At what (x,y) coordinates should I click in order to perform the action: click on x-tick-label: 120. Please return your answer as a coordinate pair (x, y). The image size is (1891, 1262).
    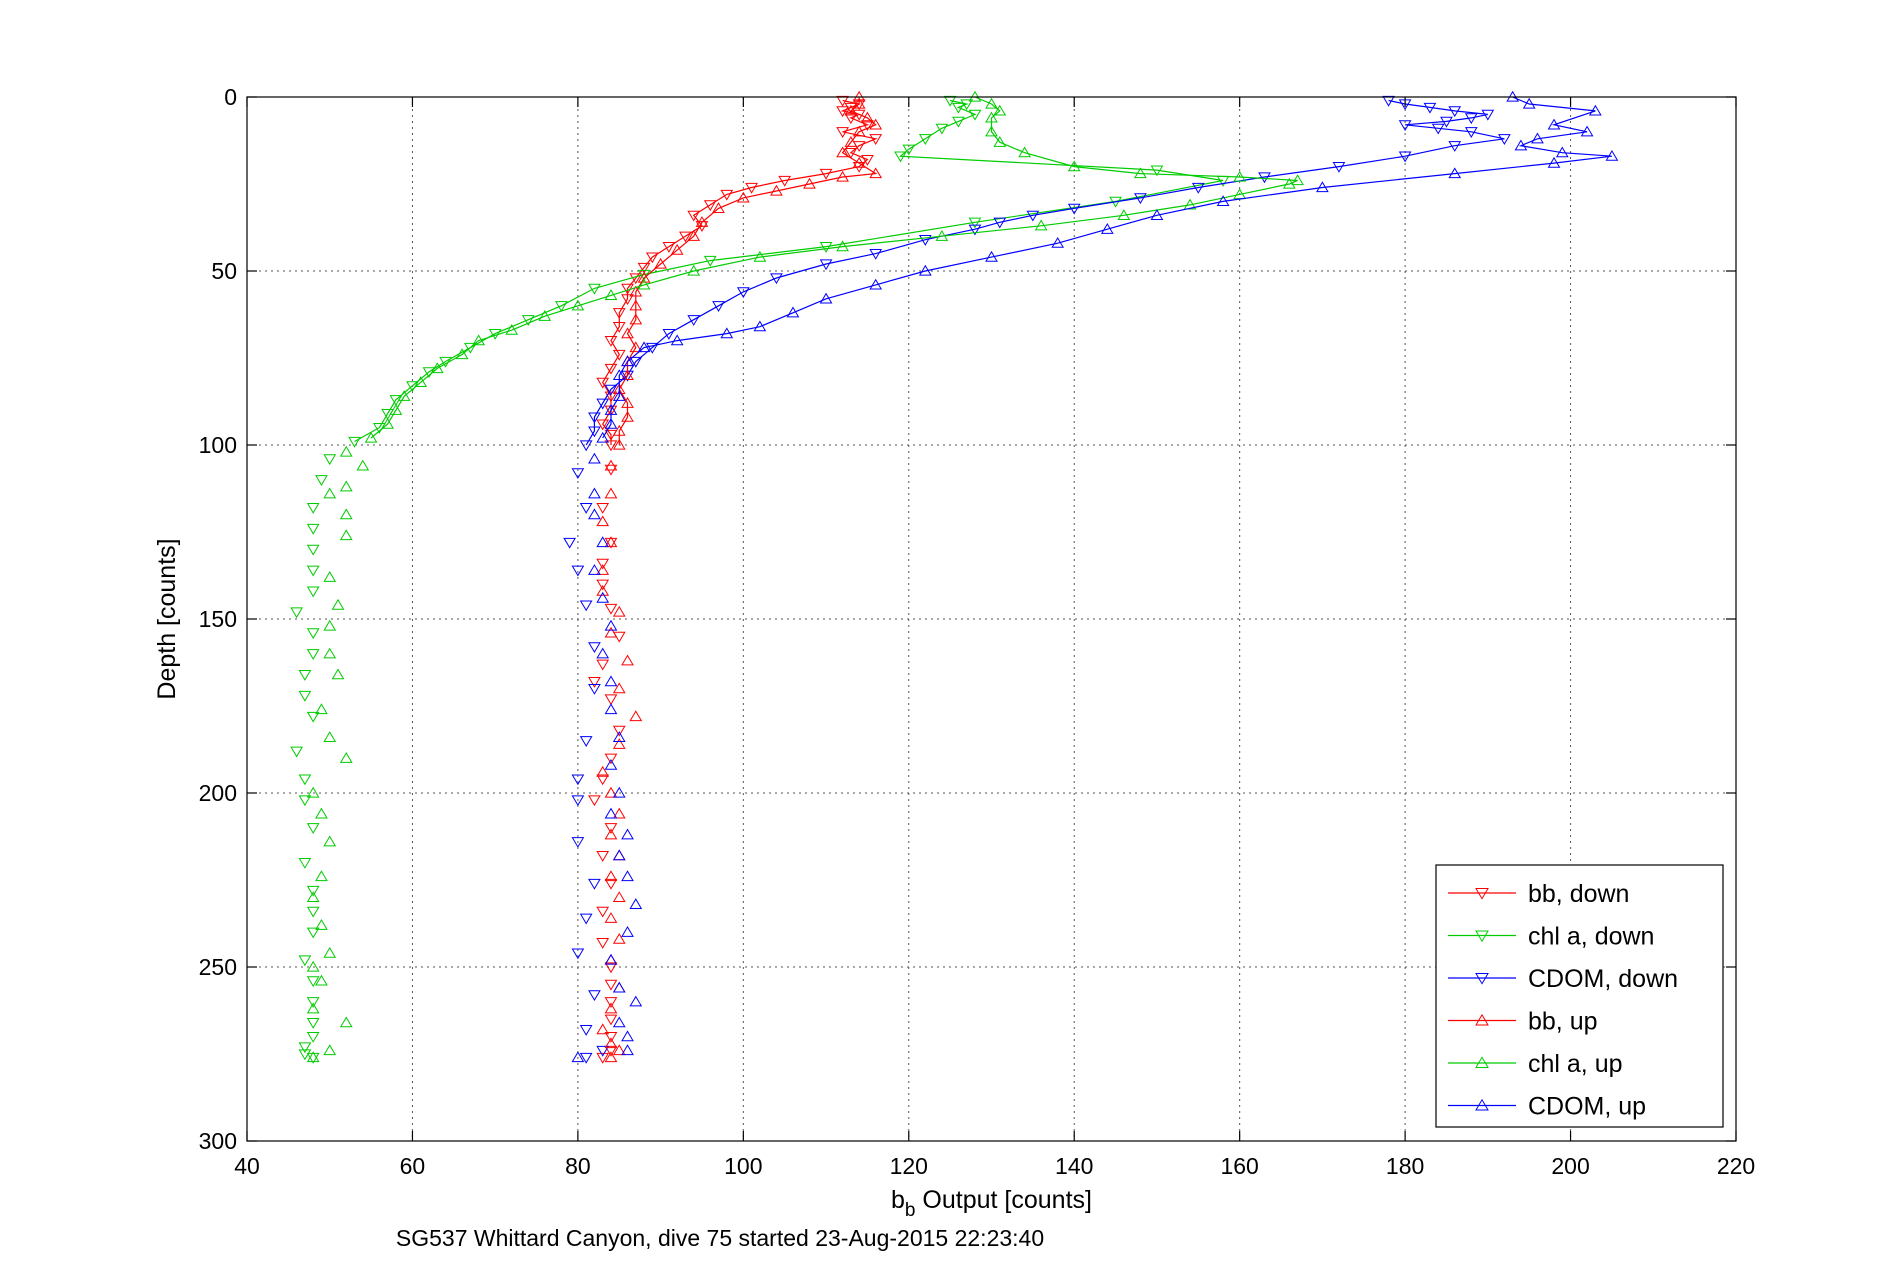
    Looking at the image, I should click on (909, 1166).